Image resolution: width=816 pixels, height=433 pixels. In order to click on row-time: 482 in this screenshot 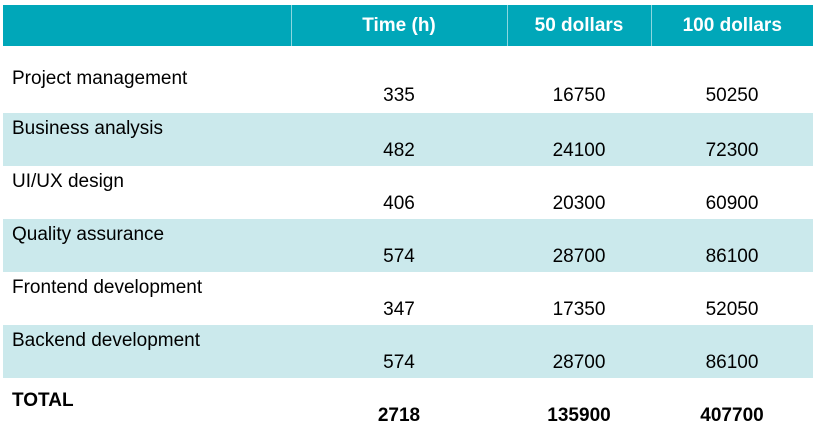, I will do `click(399, 139)`.